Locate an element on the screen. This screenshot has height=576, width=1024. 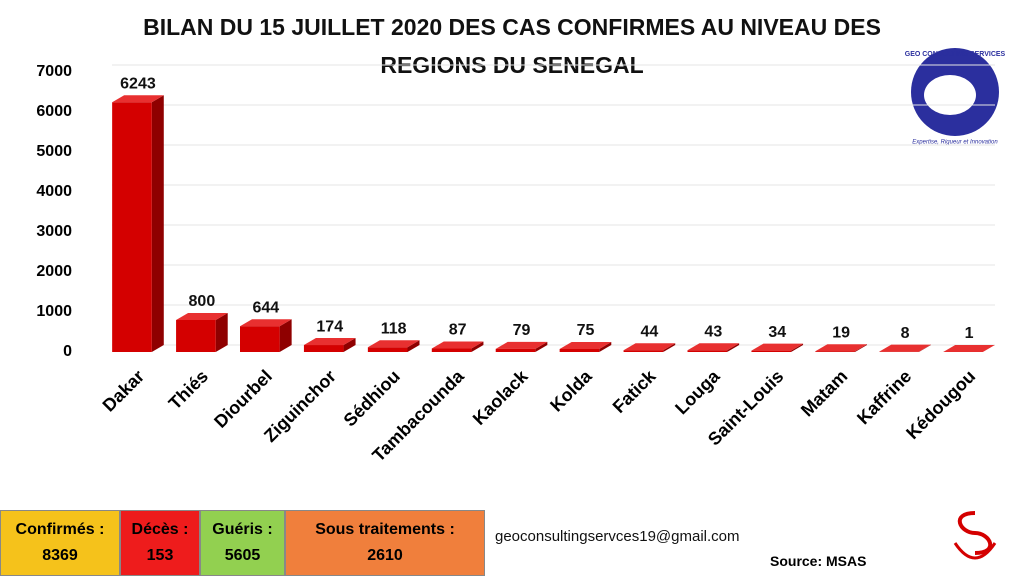
data-label: 8 is located at coordinates (905, 333).